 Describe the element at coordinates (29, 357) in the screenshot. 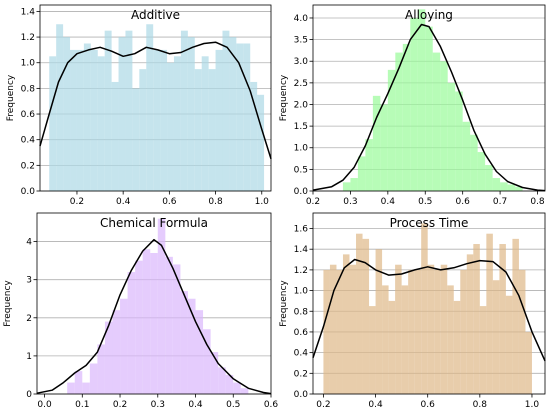

I see `y-tick-label: 1` at that location.